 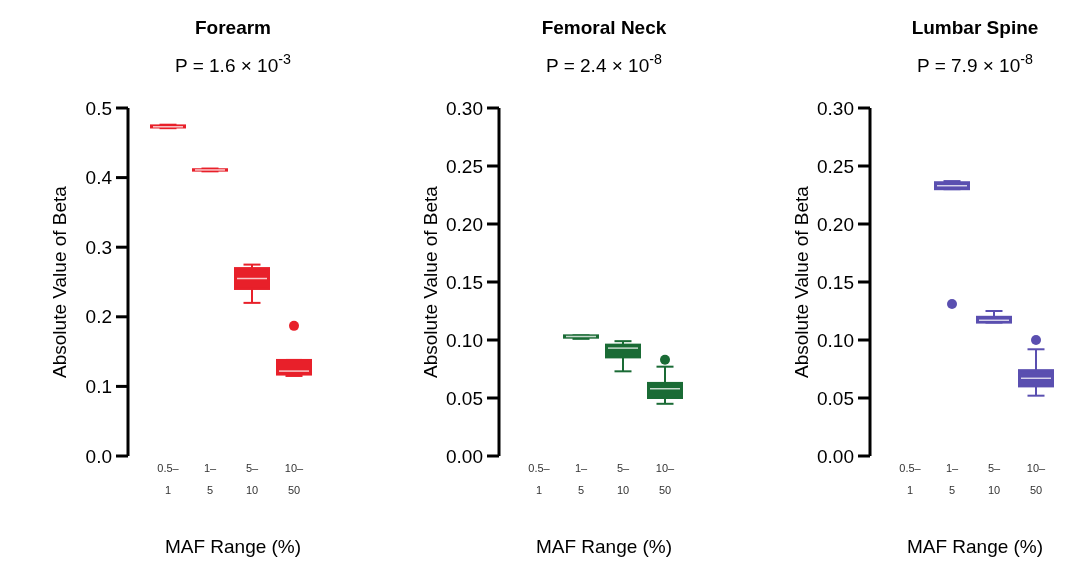 What do you see at coordinates (98, 247) in the screenshot?
I see `y-tick-label: 0.3` at bounding box center [98, 247].